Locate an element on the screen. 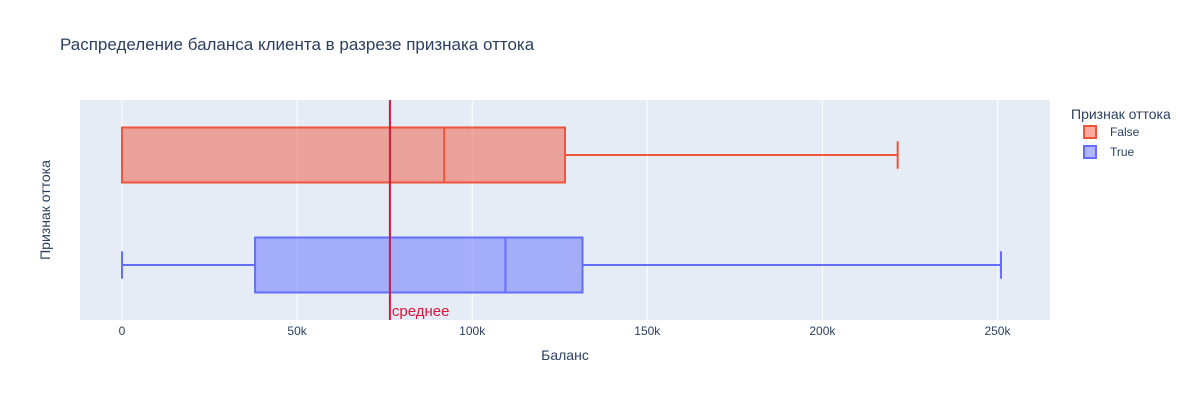  box-false is located at coordinates (510, 155).